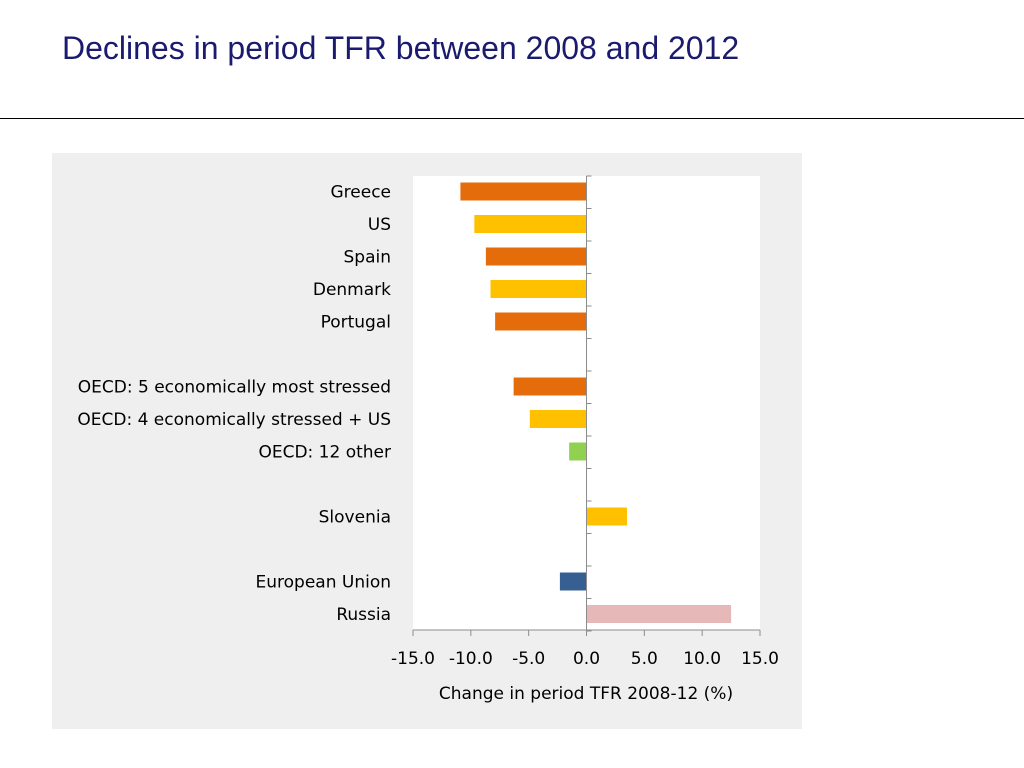 This screenshot has width=1024, height=768. Describe the element at coordinates (644, 659) in the screenshot. I see `x-tick-label-4: 5.0` at that location.